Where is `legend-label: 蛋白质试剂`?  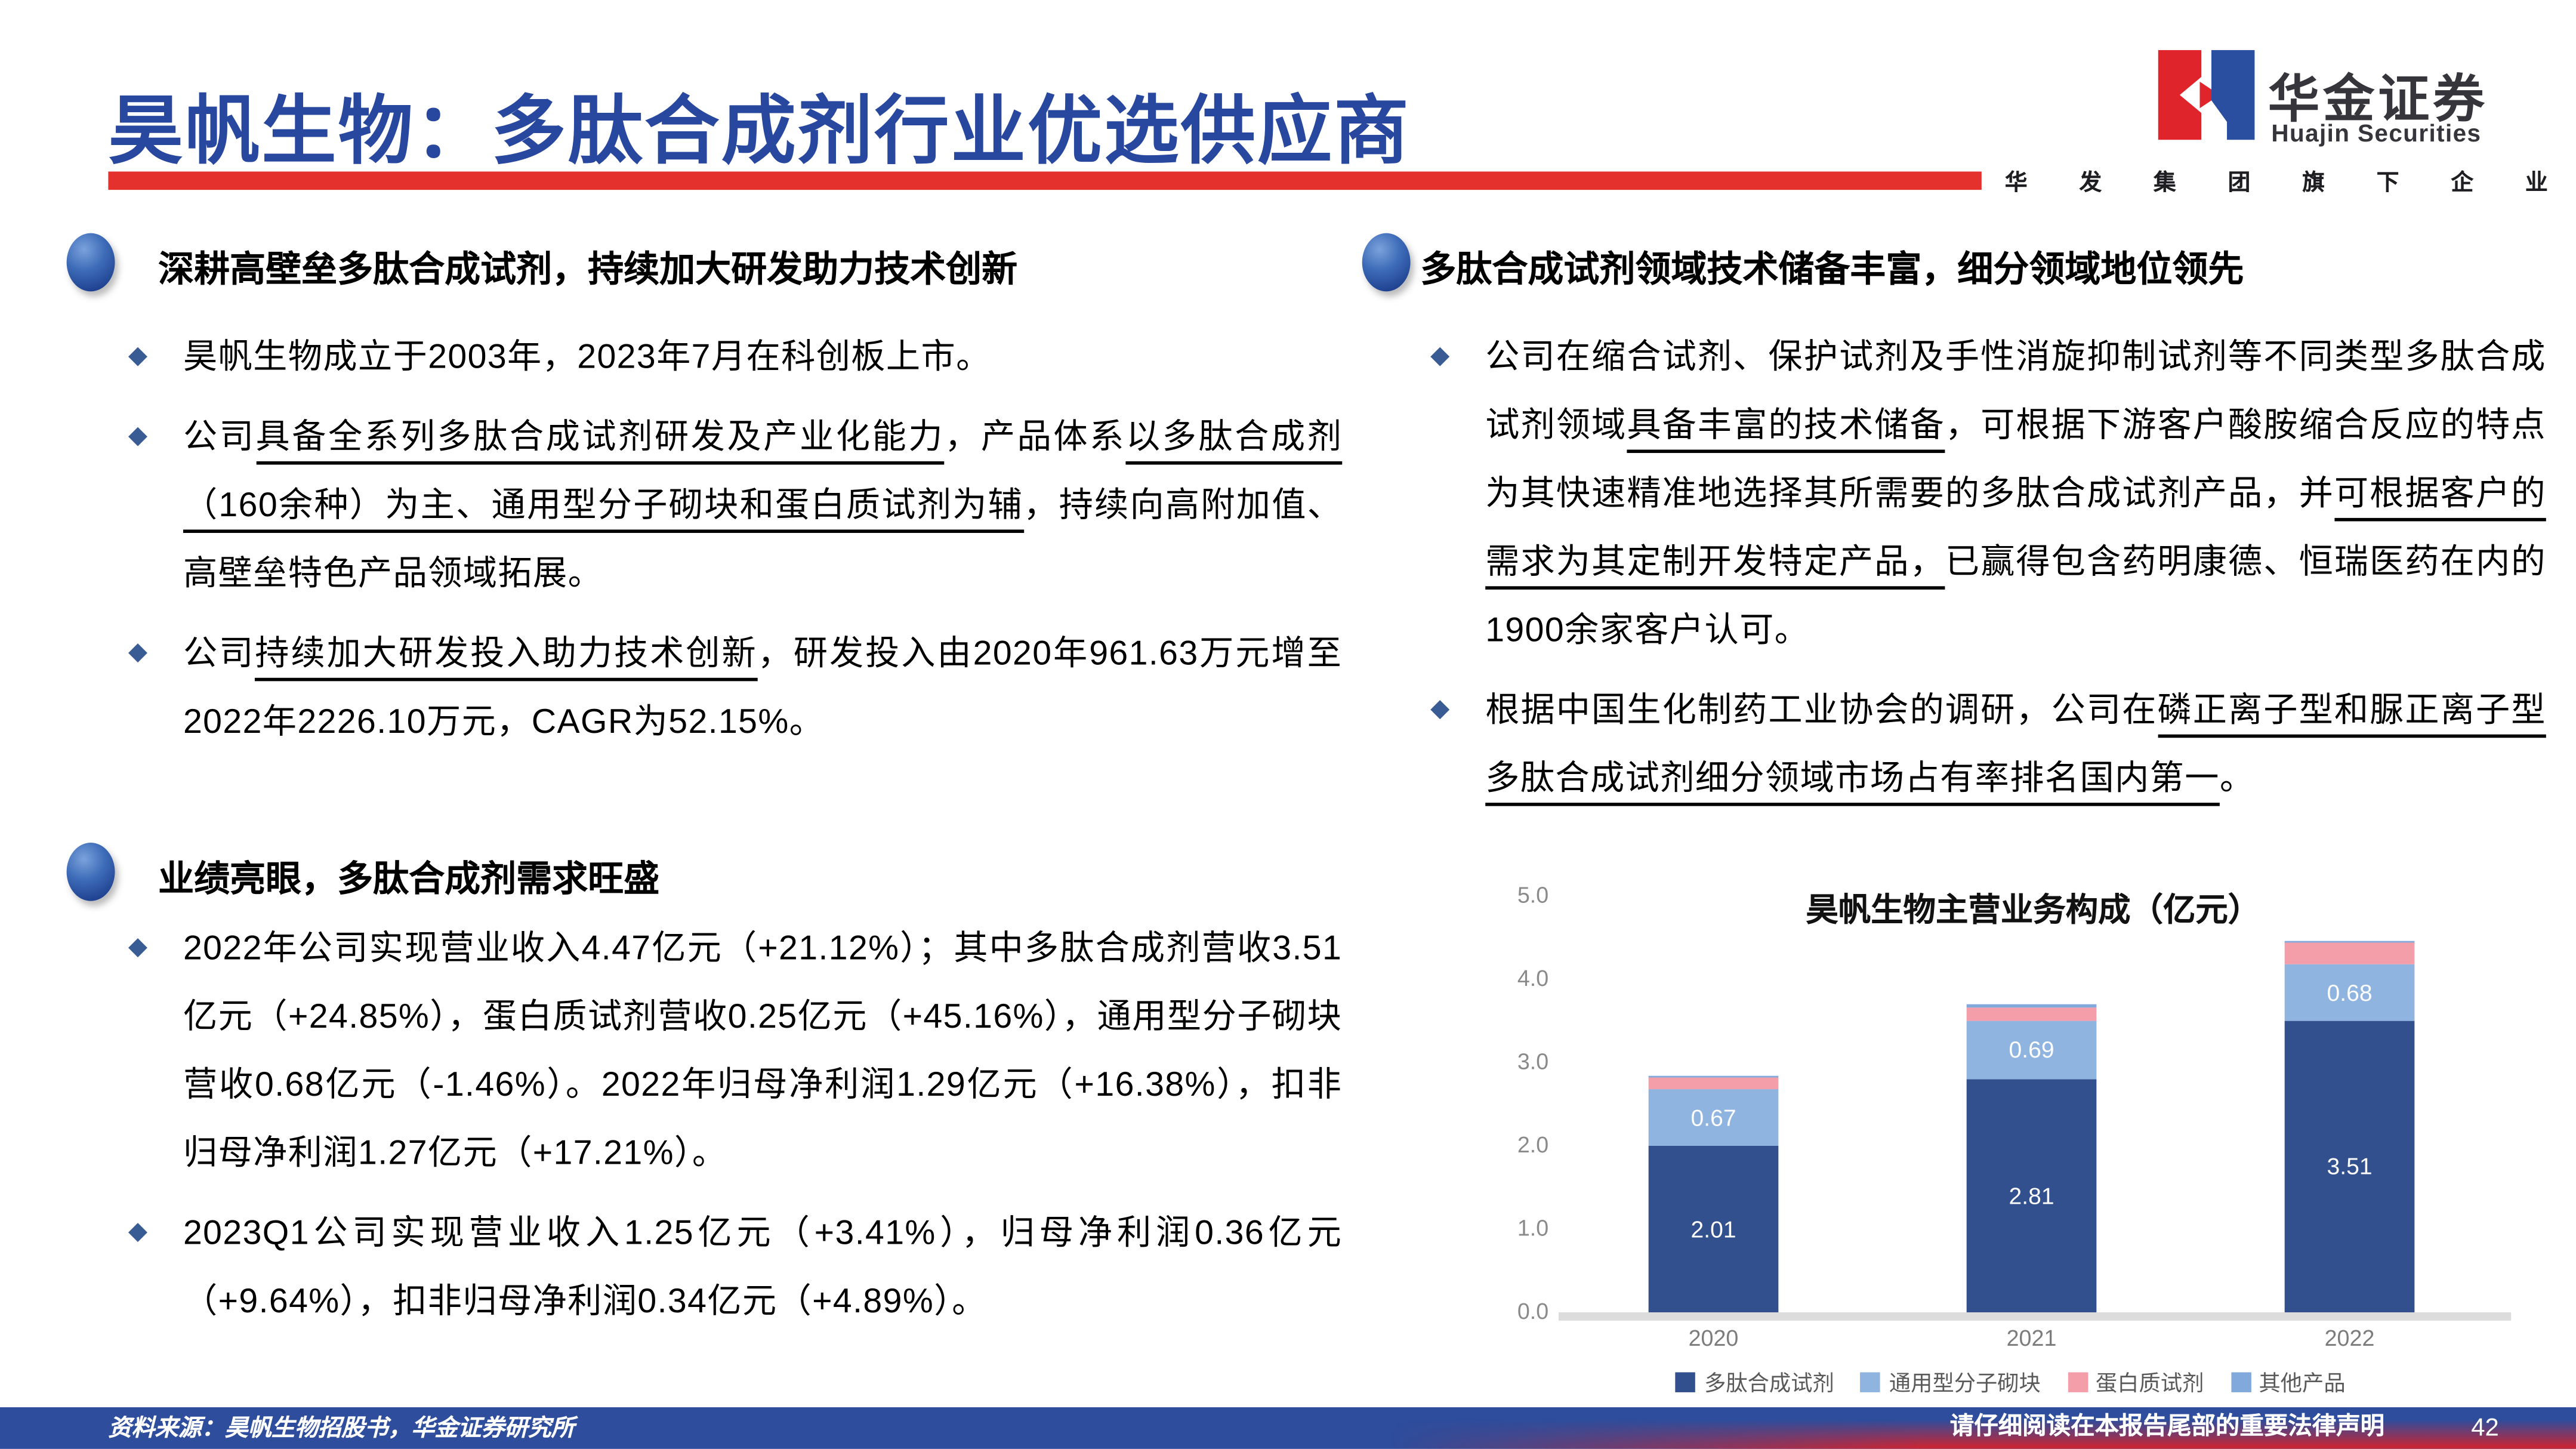 legend-label: 蛋白质试剂 is located at coordinates (2149, 1383).